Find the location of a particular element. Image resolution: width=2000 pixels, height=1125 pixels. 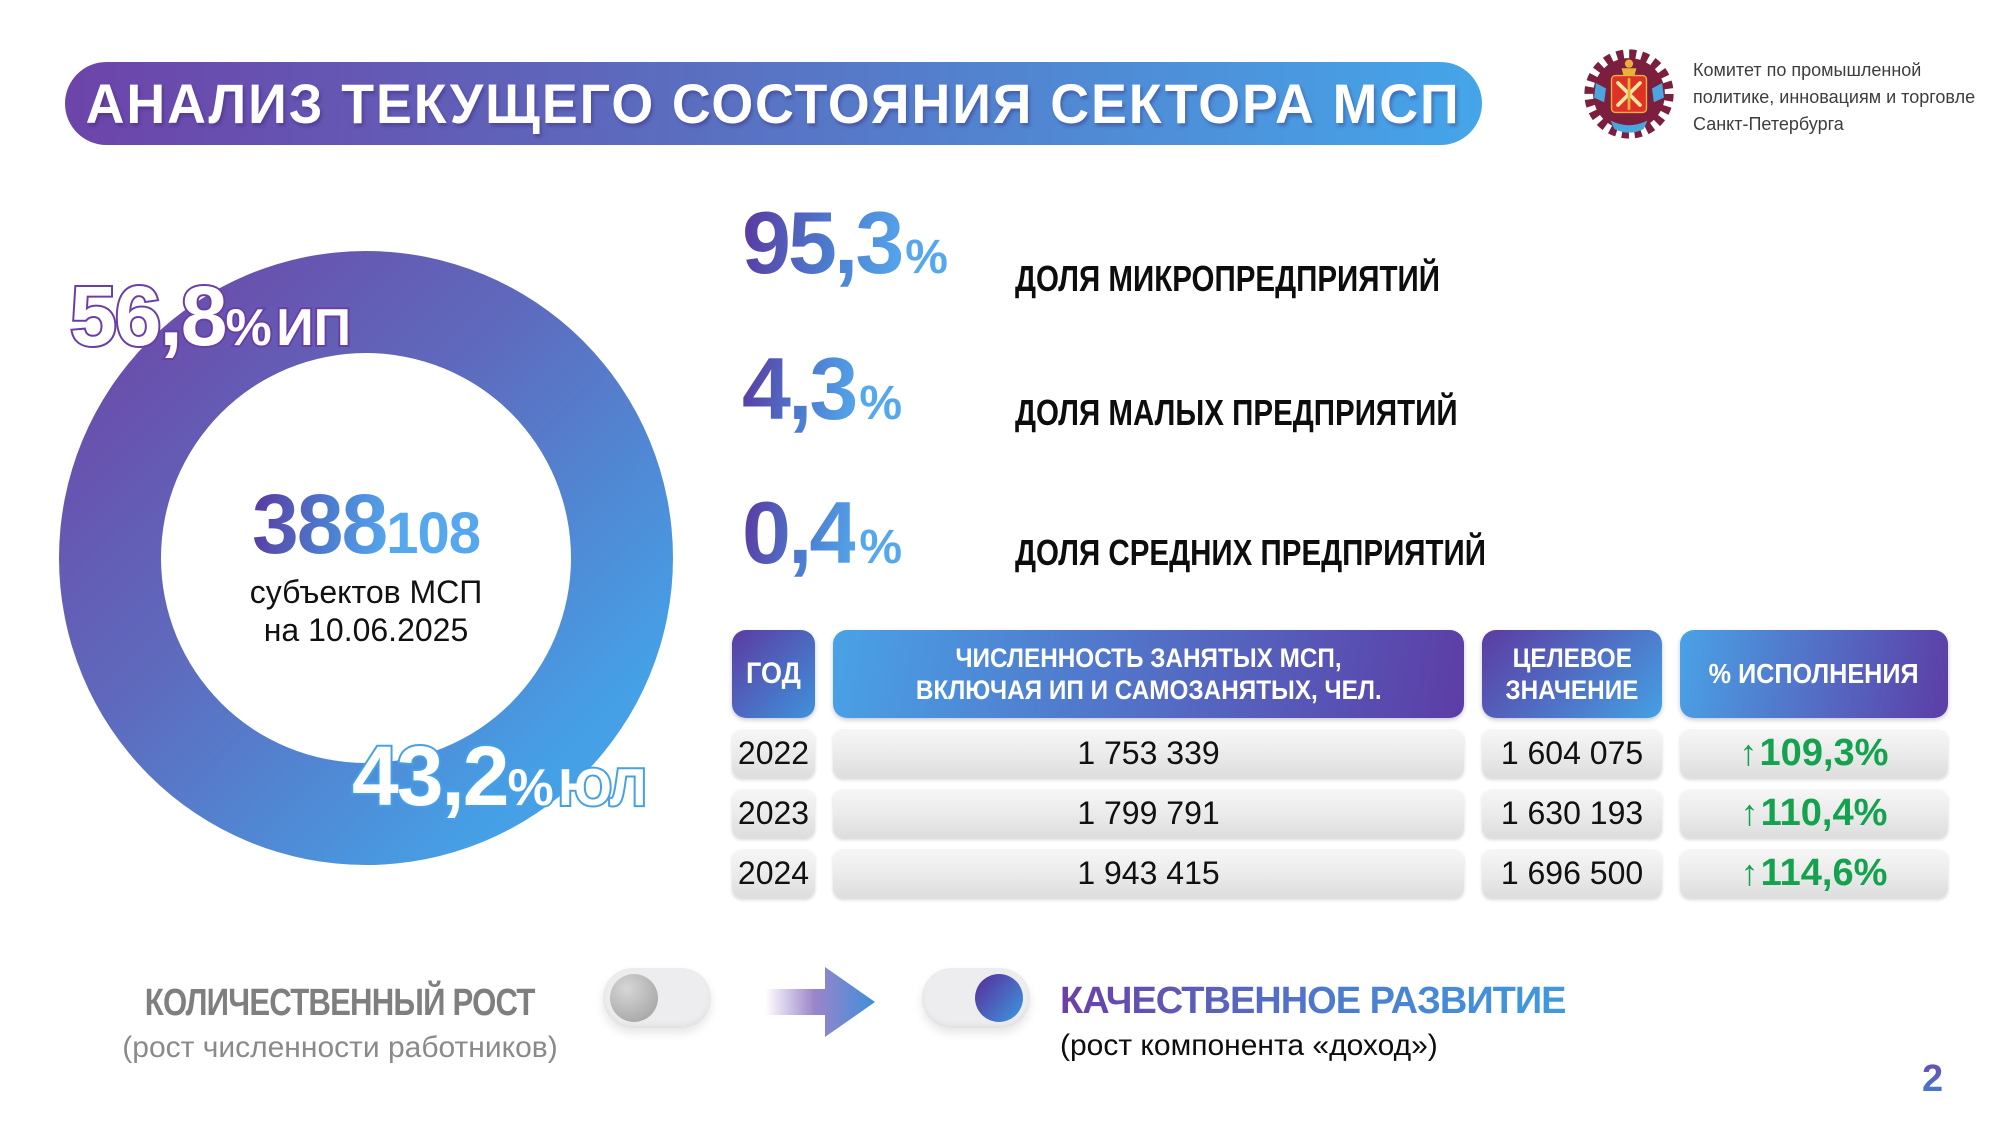

table-row-target: 1 630 193 is located at coordinates (1572, 813).